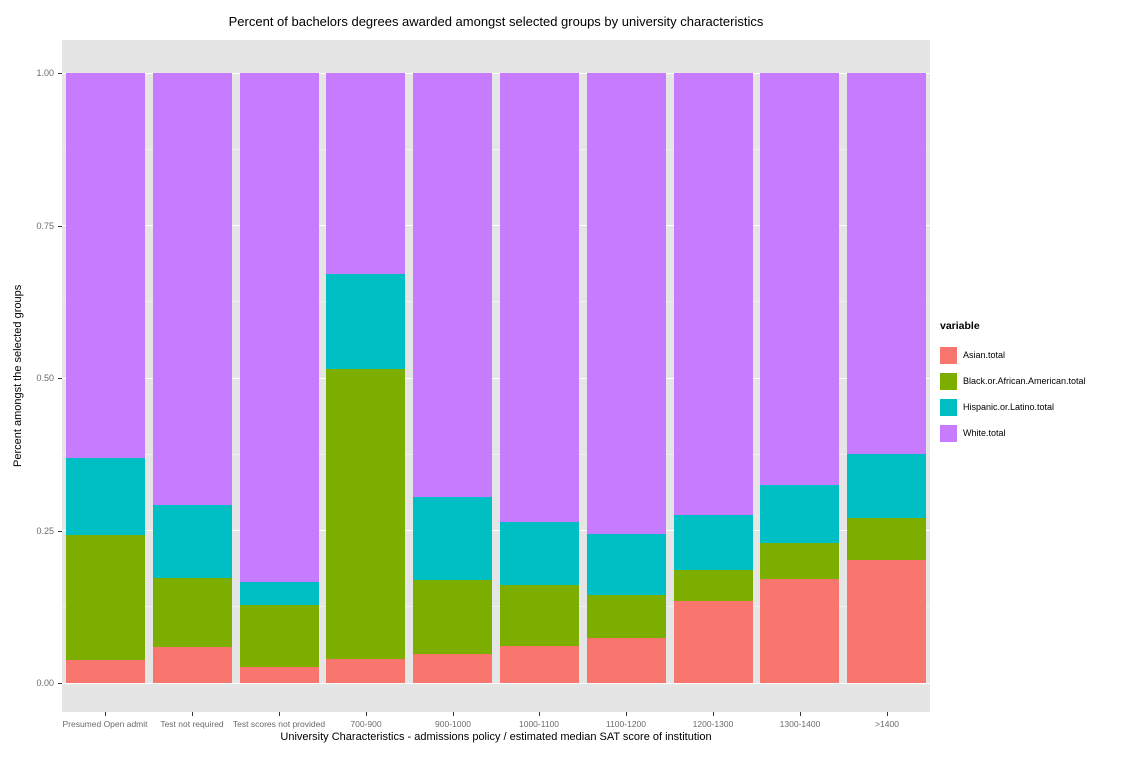 The height and width of the screenshot is (757, 1137). Describe the element at coordinates (366, 724) in the screenshot. I see `x-tick-label: 700-900` at that location.